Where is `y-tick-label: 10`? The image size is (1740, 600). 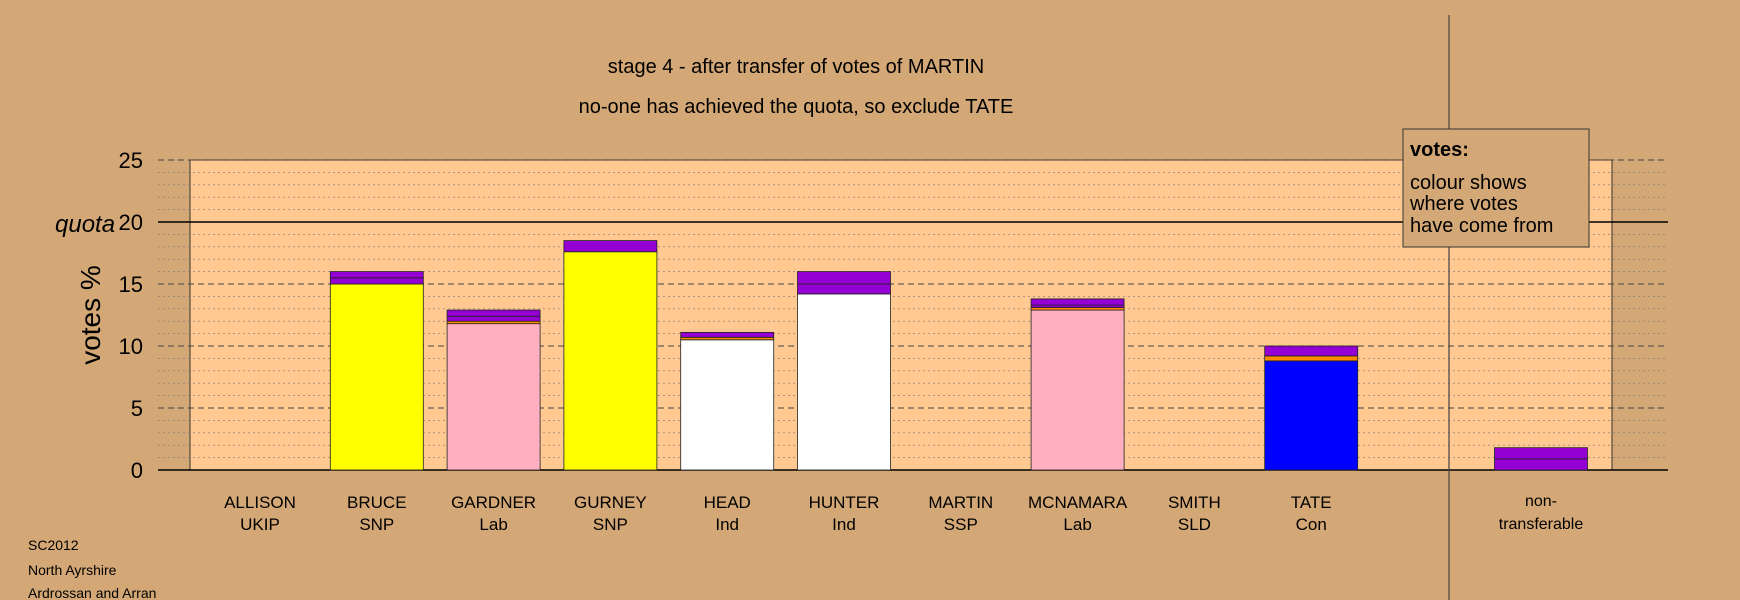 y-tick-label: 10 is located at coordinates (131, 346).